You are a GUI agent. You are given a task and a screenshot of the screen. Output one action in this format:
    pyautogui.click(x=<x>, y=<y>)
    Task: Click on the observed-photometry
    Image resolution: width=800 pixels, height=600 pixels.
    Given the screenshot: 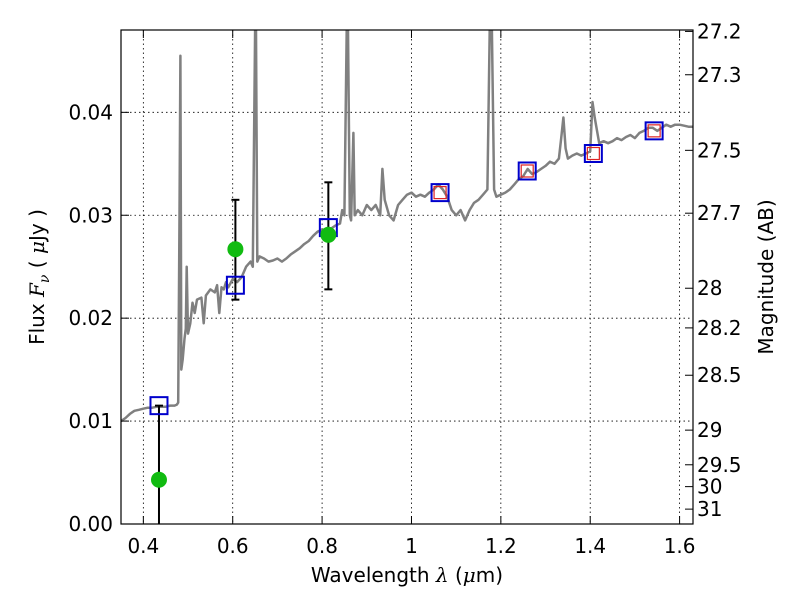 What is the action you would take?
    pyautogui.click(x=243, y=357)
    